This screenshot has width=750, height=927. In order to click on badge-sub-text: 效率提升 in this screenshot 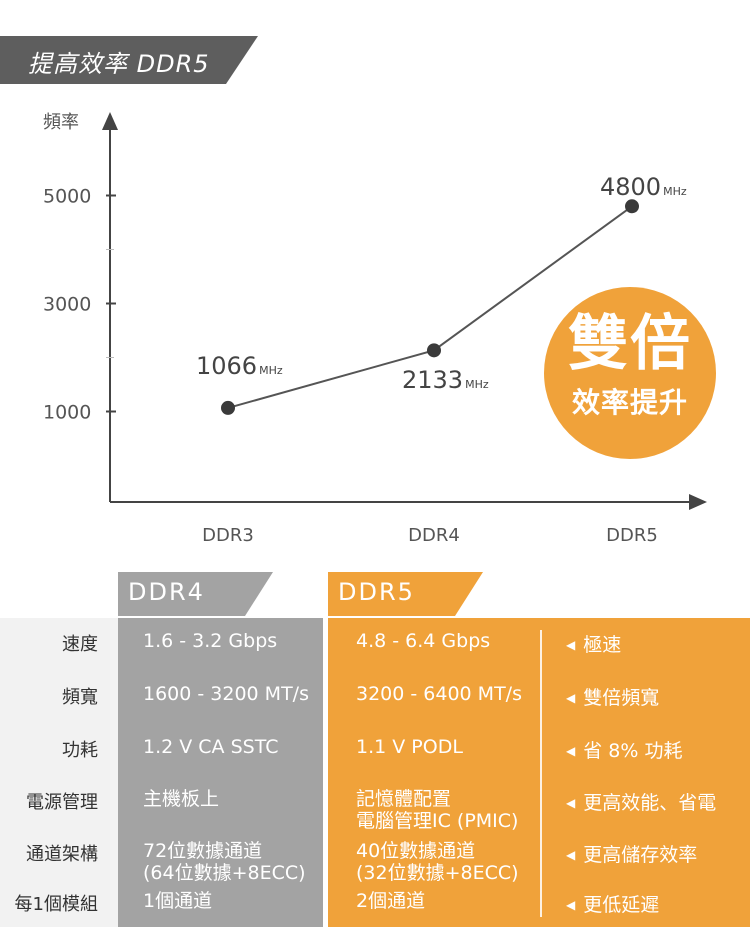, I will do `click(629, 402)`.